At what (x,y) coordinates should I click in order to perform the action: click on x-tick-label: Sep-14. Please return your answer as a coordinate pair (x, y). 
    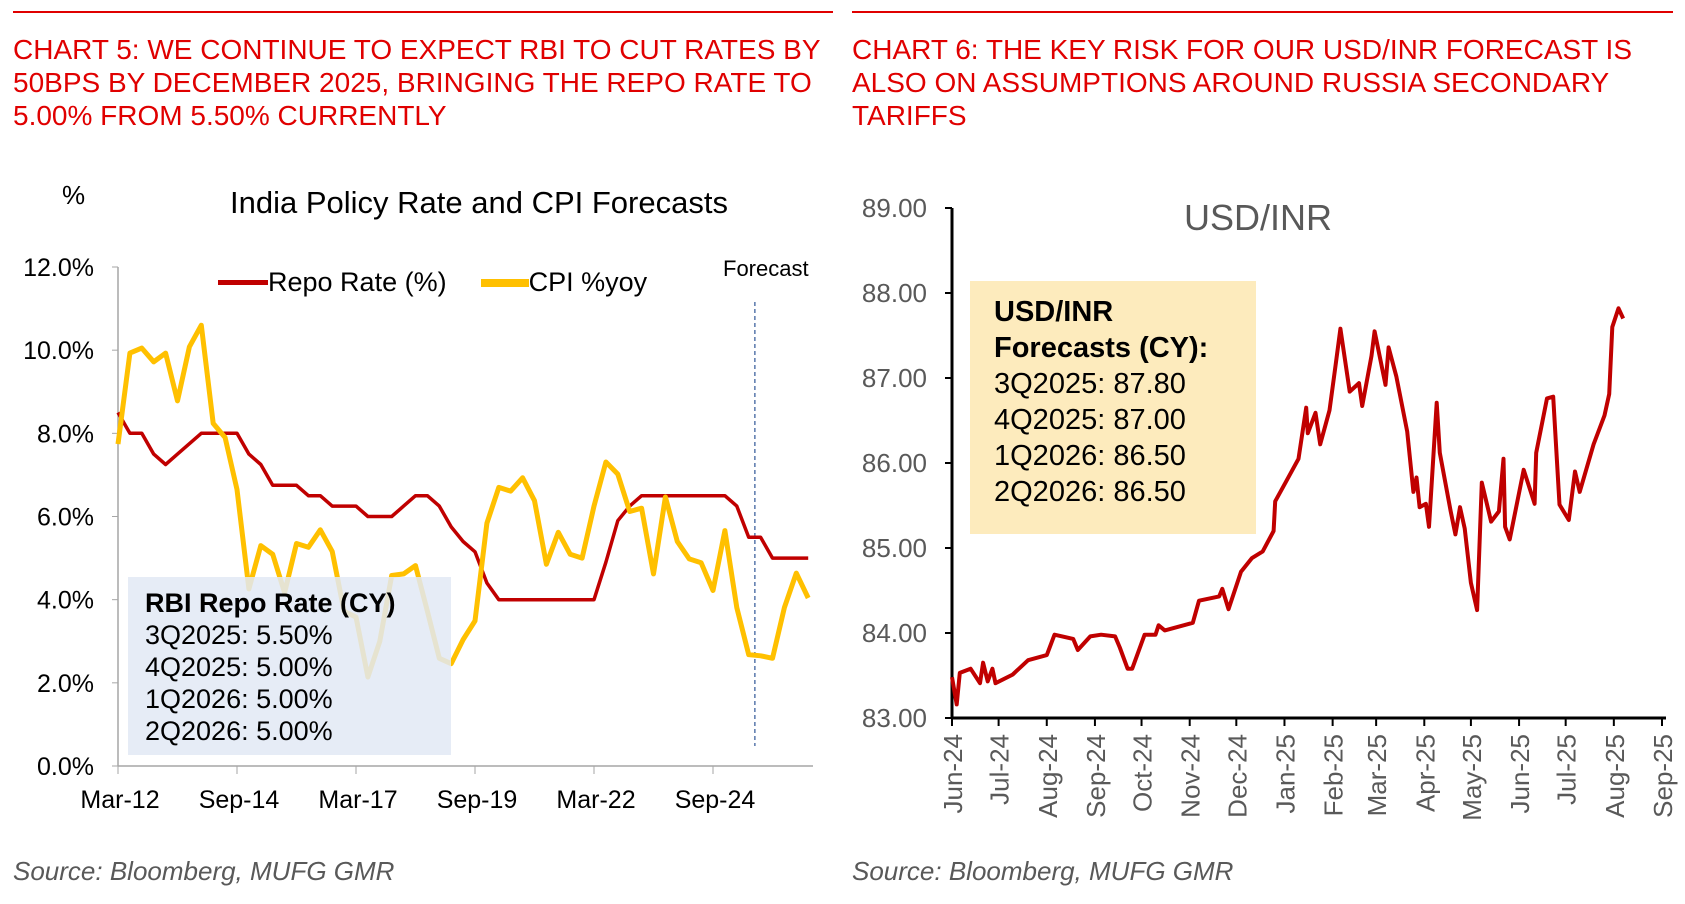
    Looking at the image, I should click on (239, 800).